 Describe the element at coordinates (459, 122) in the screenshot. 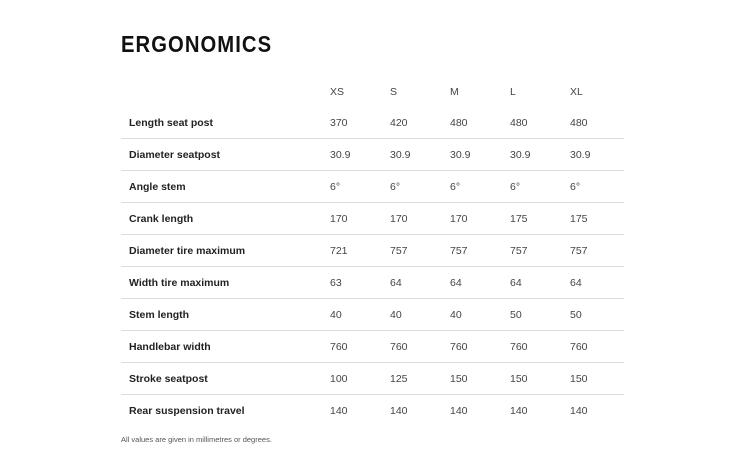

I see `cell-m: 480` at that location.